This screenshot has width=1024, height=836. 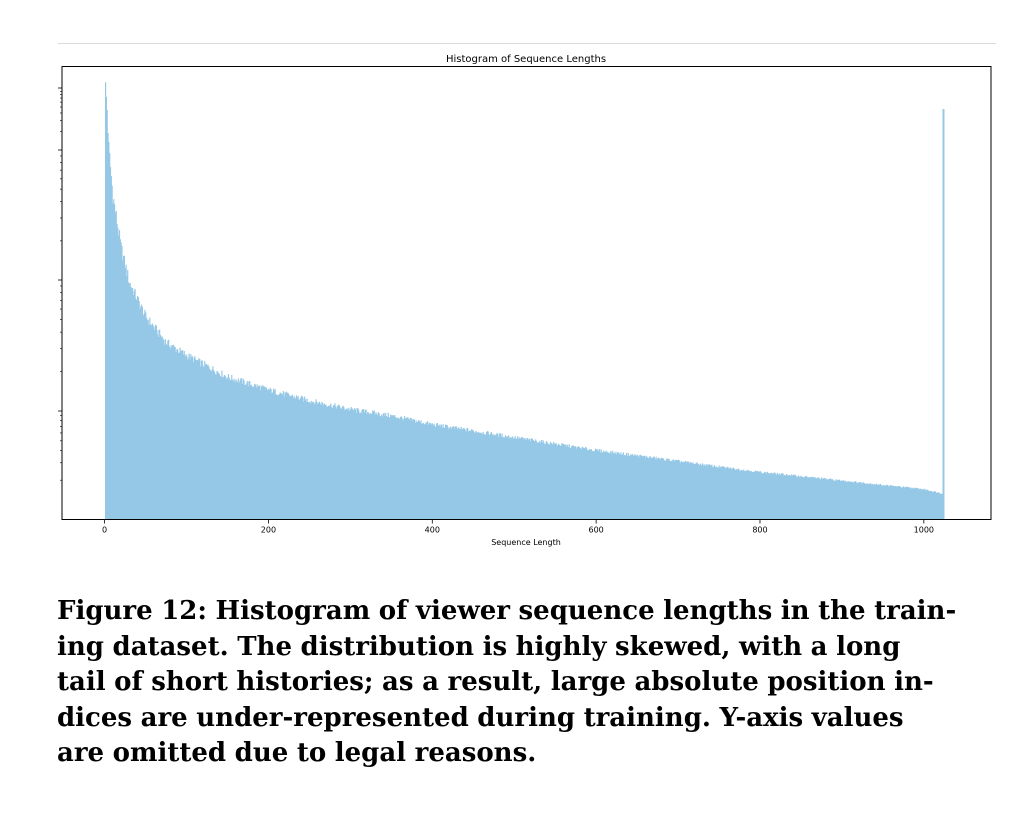 I want to click on caption-line: are omitted due to legal reasons., so click(x=297, y=753).